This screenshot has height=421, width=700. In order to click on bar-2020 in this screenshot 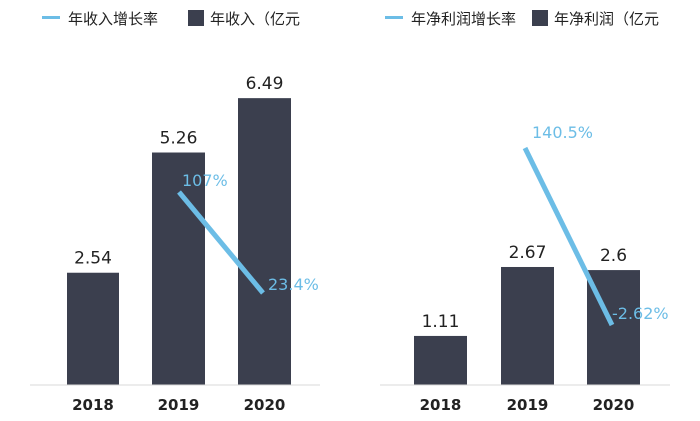, I will do `click(264, 241)`.